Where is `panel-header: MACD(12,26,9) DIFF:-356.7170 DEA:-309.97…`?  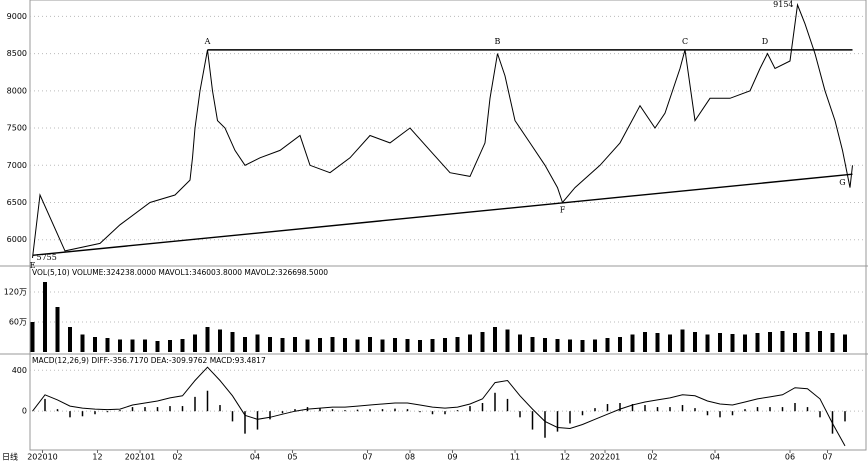
panel-header: MACD(12,26,9) DIFF:-356.7170 DEA:-309.97… is located at coordinates (149, 360).